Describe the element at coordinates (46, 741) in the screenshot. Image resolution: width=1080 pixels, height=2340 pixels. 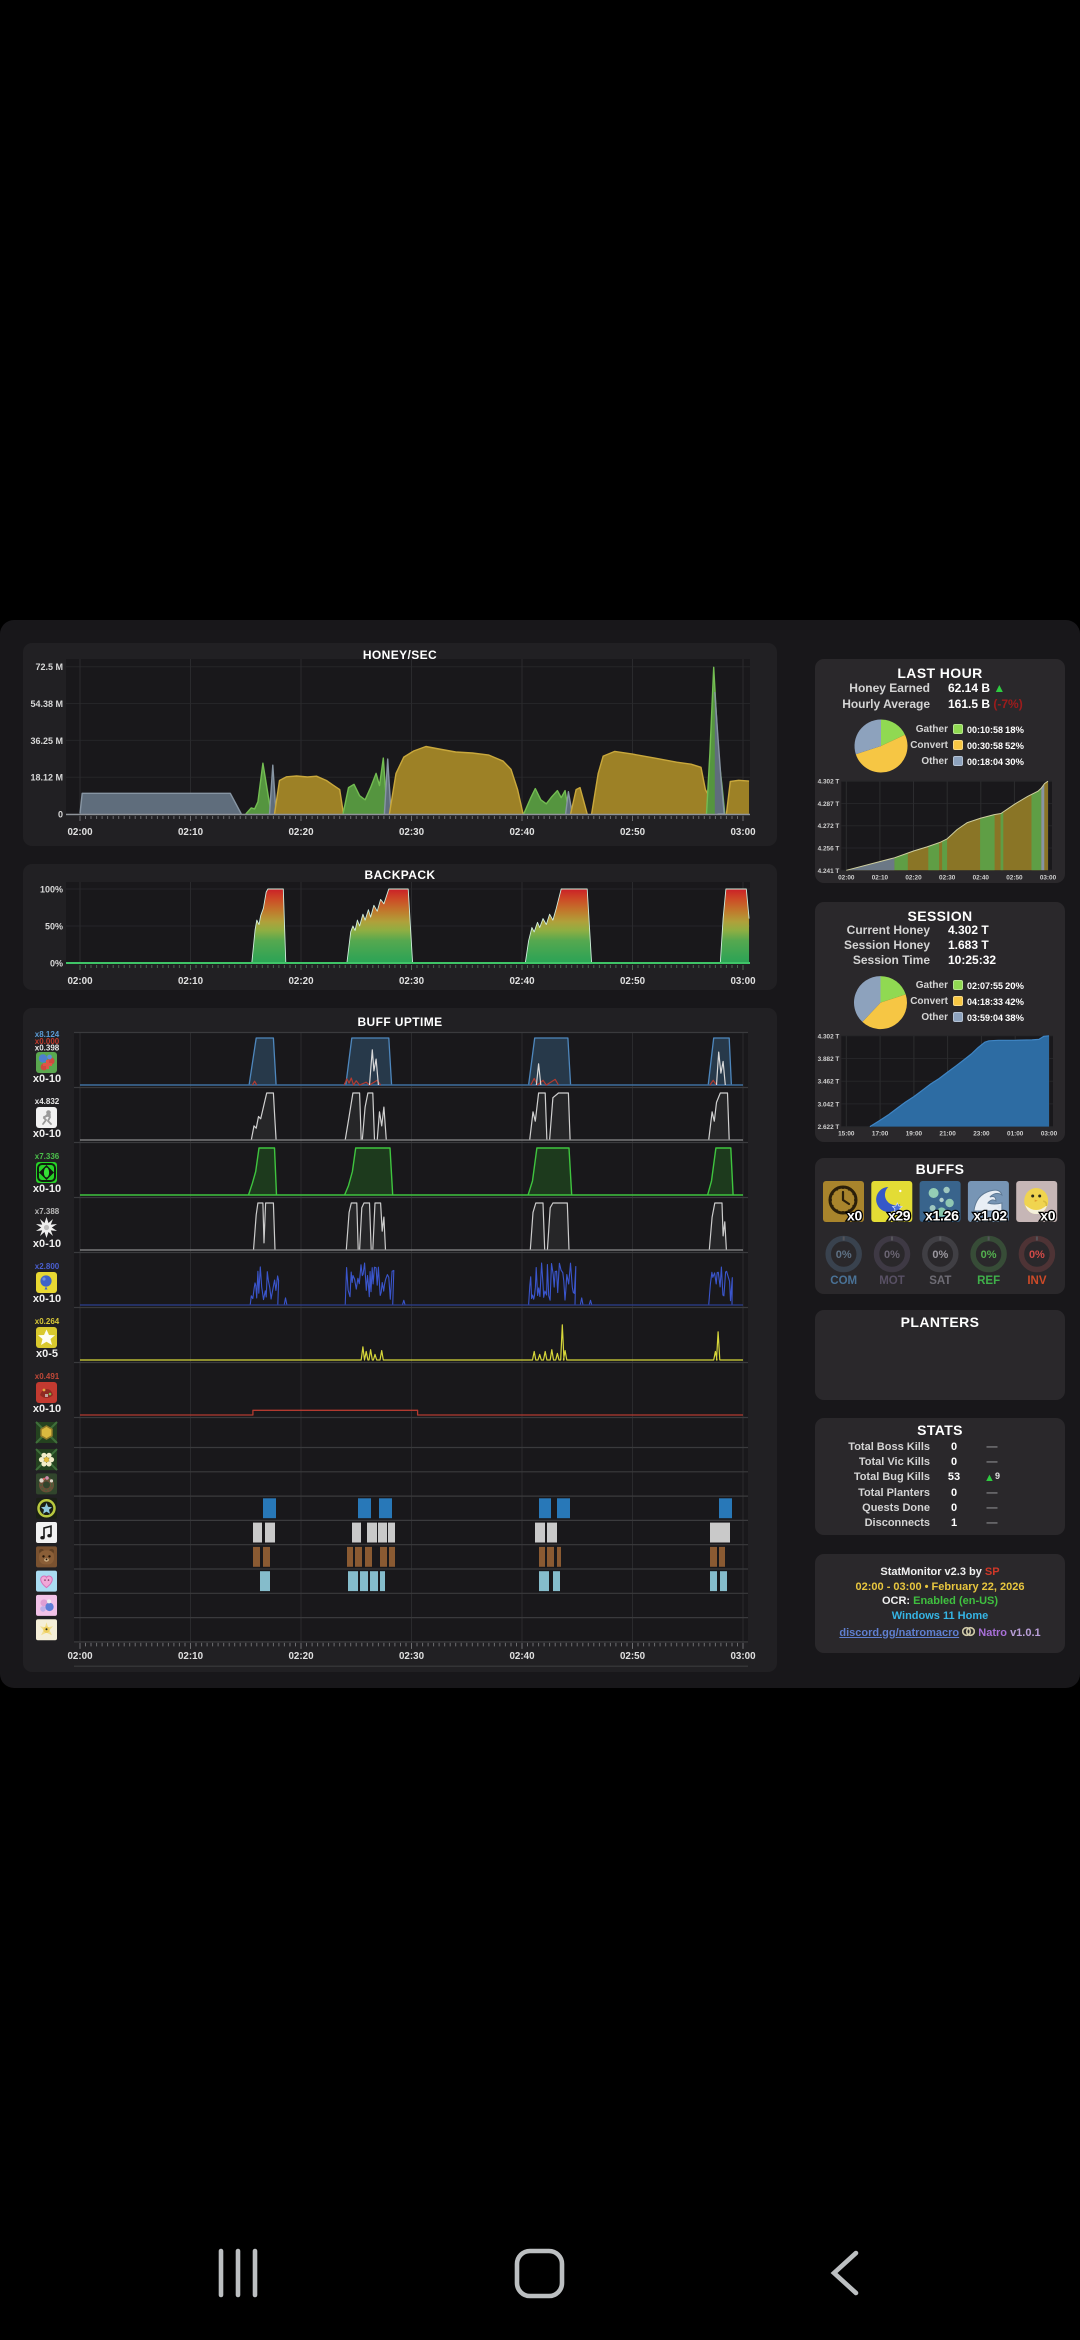
I see `svg-text: 36.25 M` at that location.